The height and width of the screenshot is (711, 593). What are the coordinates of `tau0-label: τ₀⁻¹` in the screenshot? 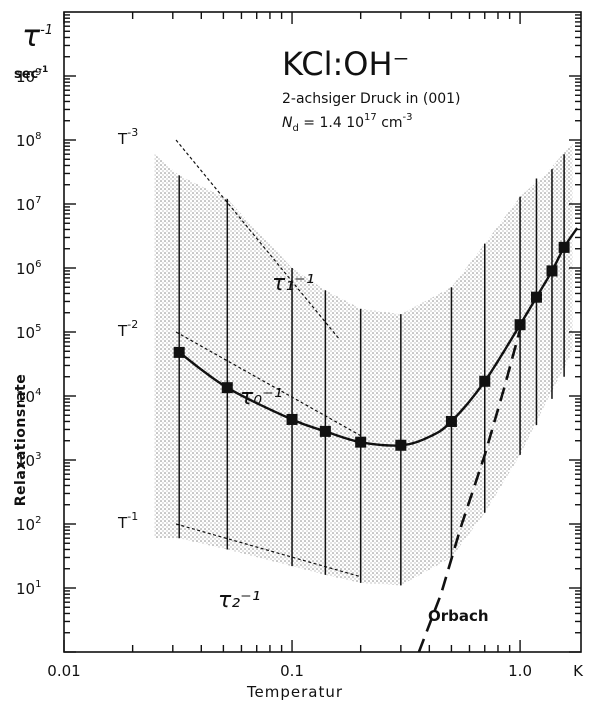 It's located at (261, 397).